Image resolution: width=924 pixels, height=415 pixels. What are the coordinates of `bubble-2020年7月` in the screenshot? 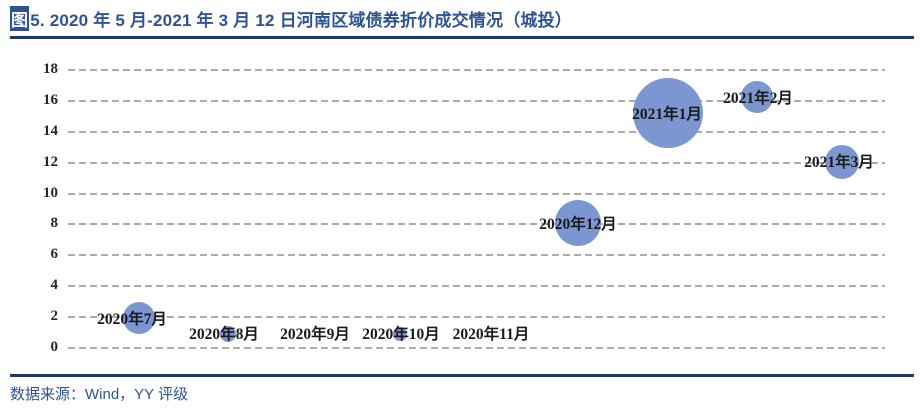 It's located at (139, 318).